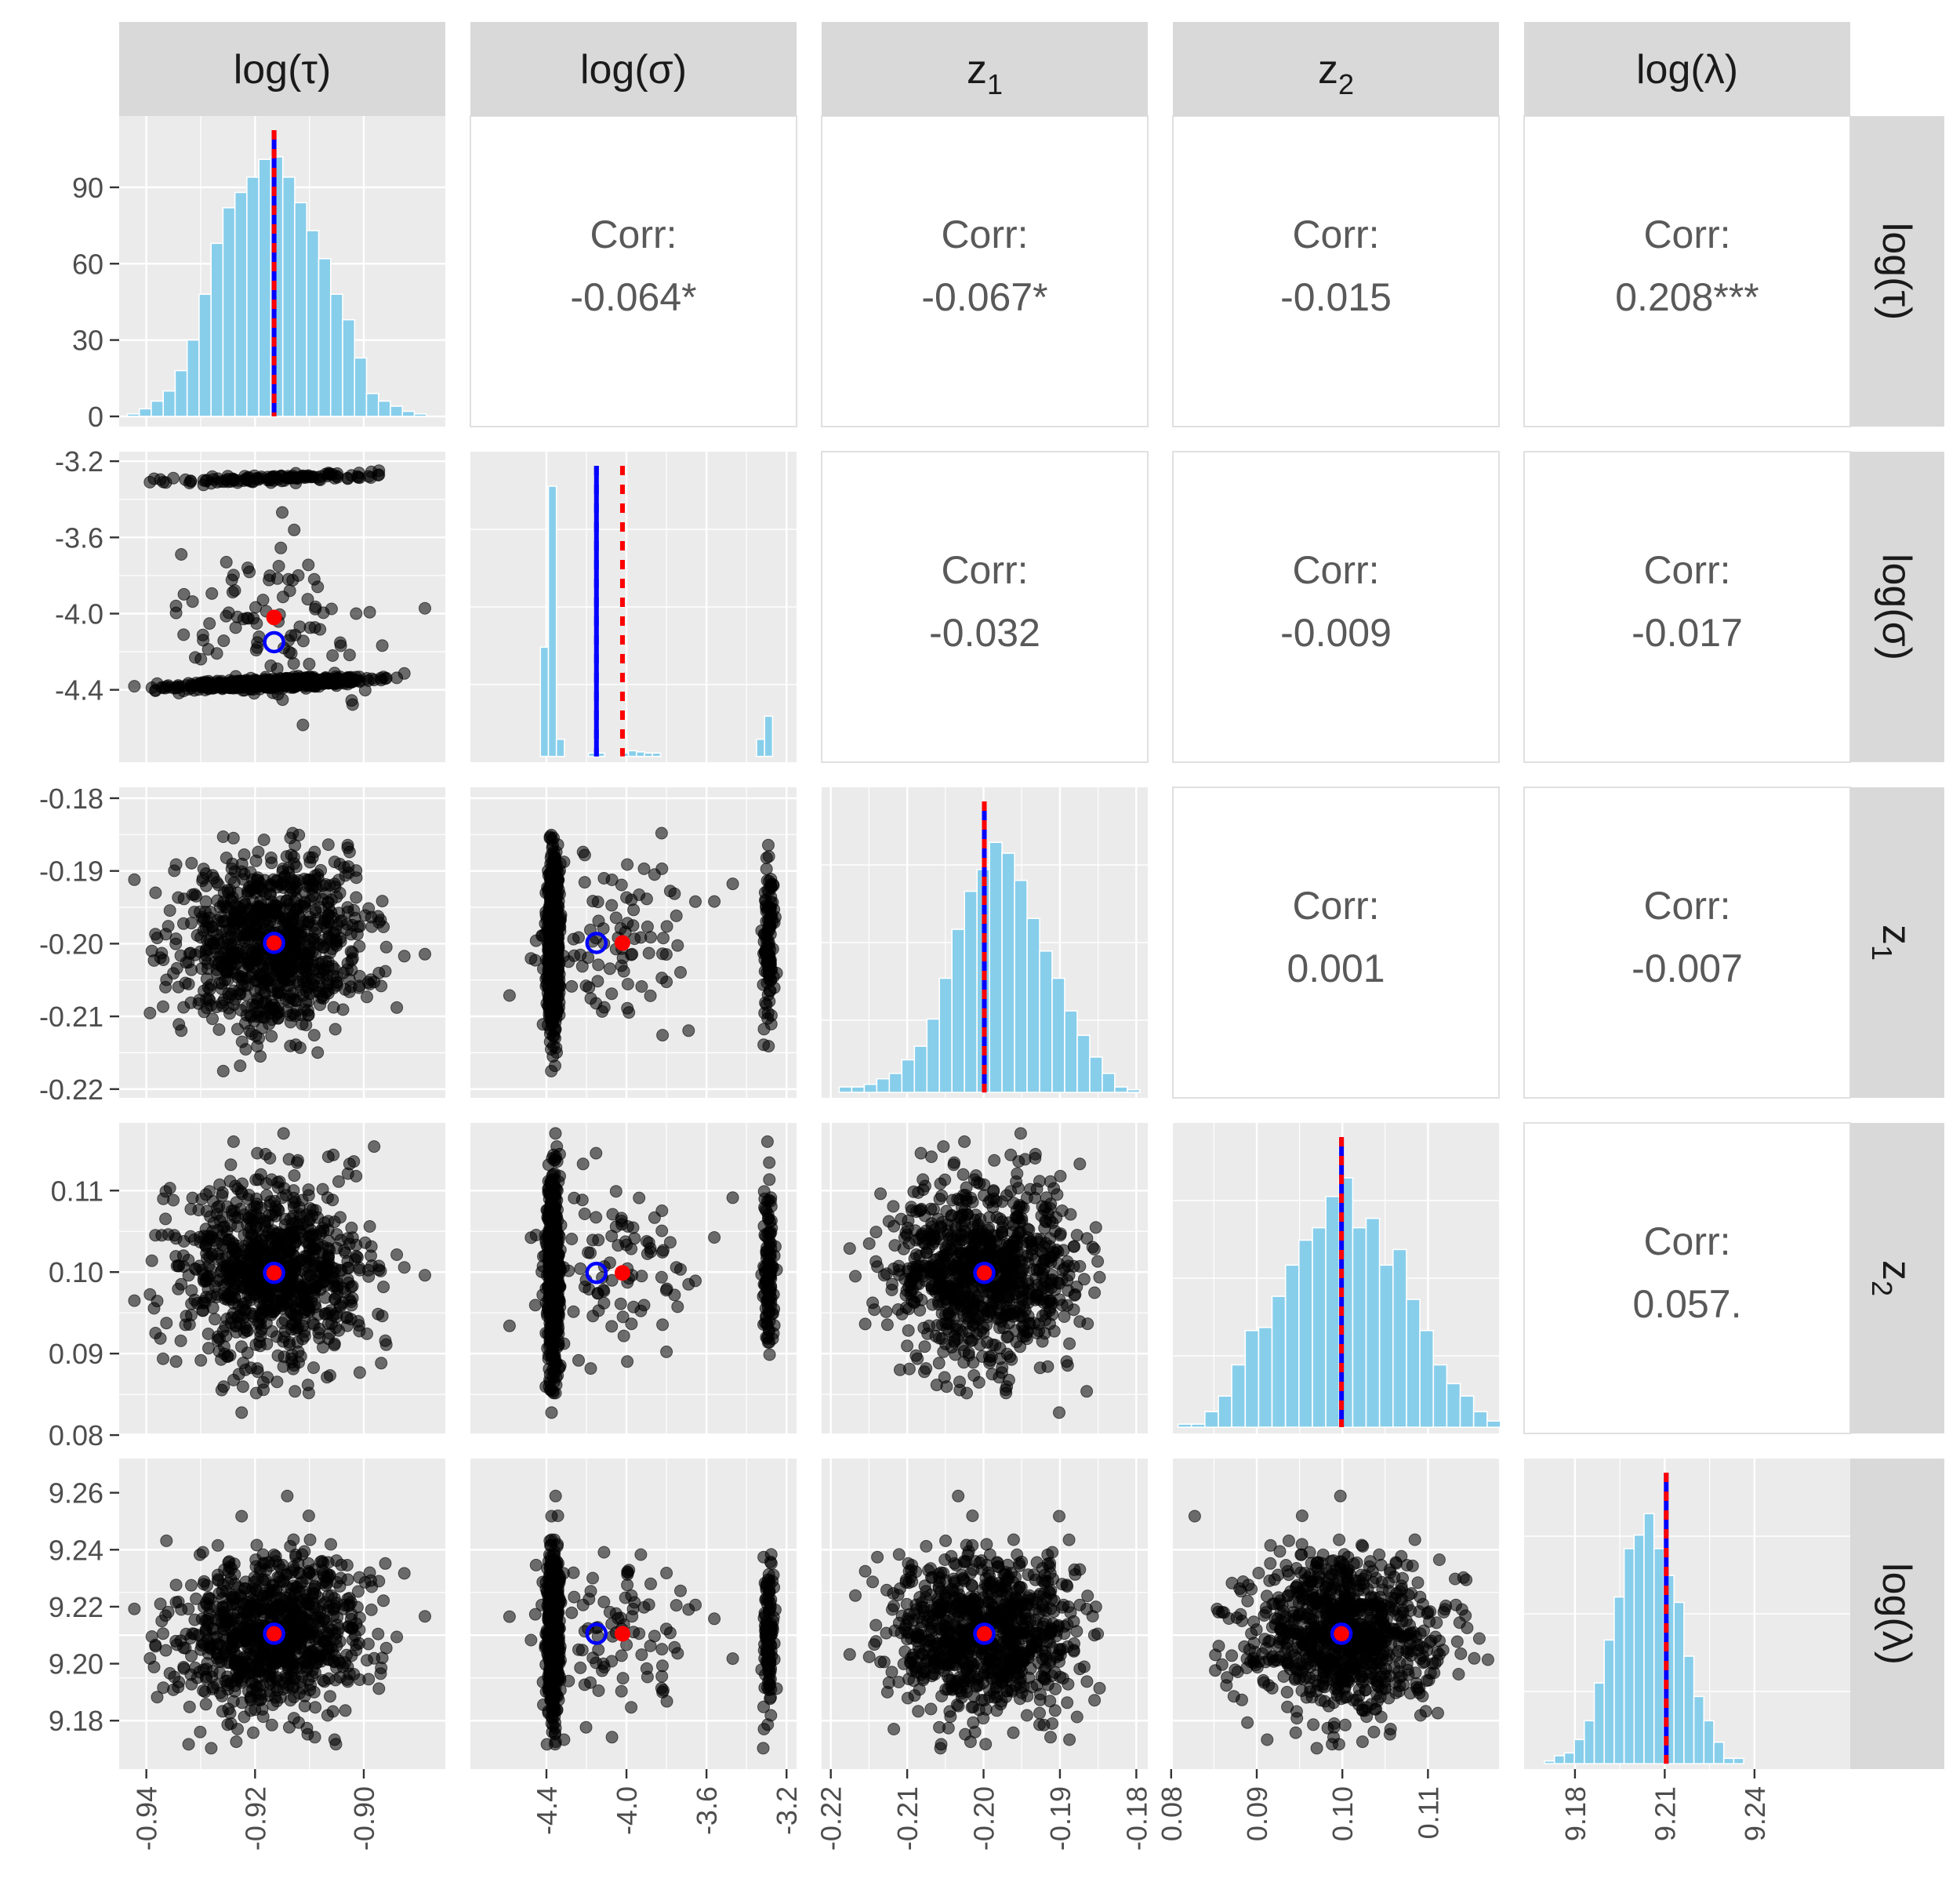 Image resolution: width=1960 pixels, height=1882 pixels. What do you see at coordinates (279, 952) in the screenshot?
I see `scatter-panel-r2-c0` at bounding box center [279, 952].